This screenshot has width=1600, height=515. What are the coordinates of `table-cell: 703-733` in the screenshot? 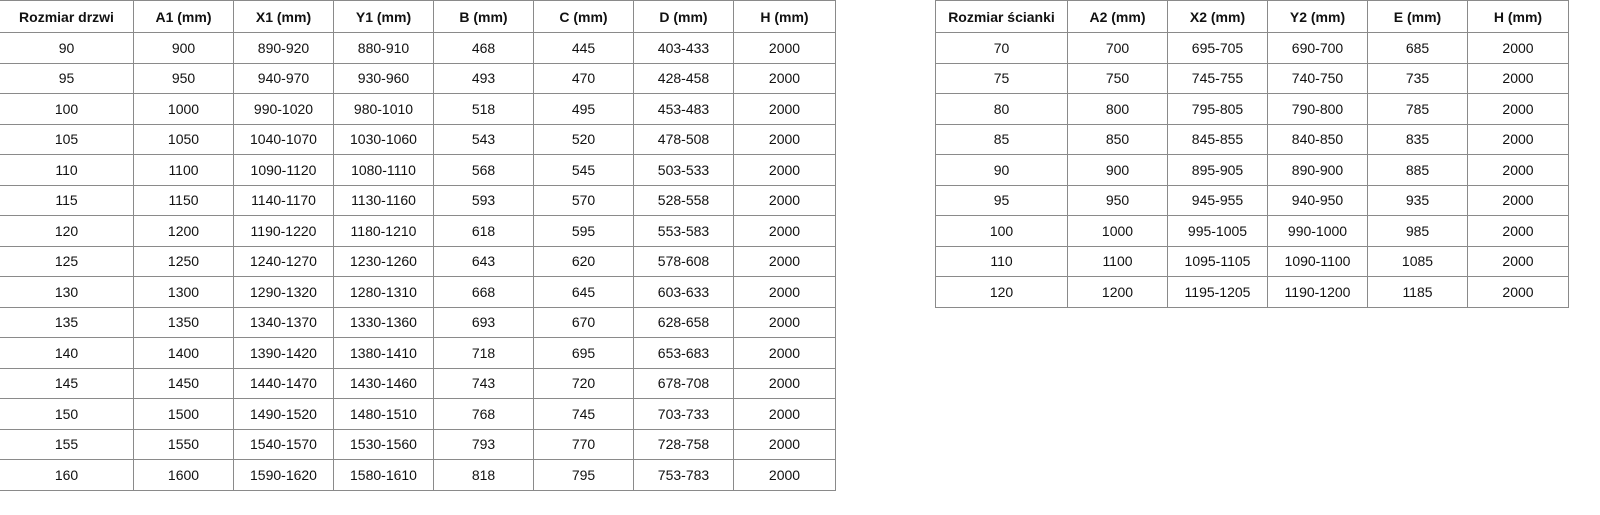 It's located at (683, 414).